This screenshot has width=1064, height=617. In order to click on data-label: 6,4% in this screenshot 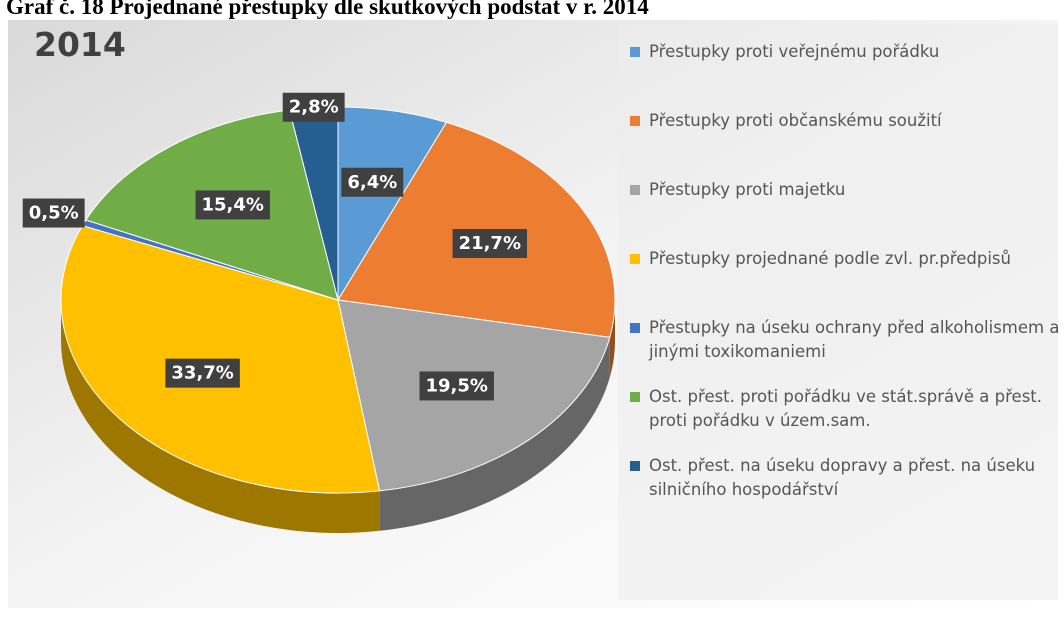, I will do `click(372, 182)`.